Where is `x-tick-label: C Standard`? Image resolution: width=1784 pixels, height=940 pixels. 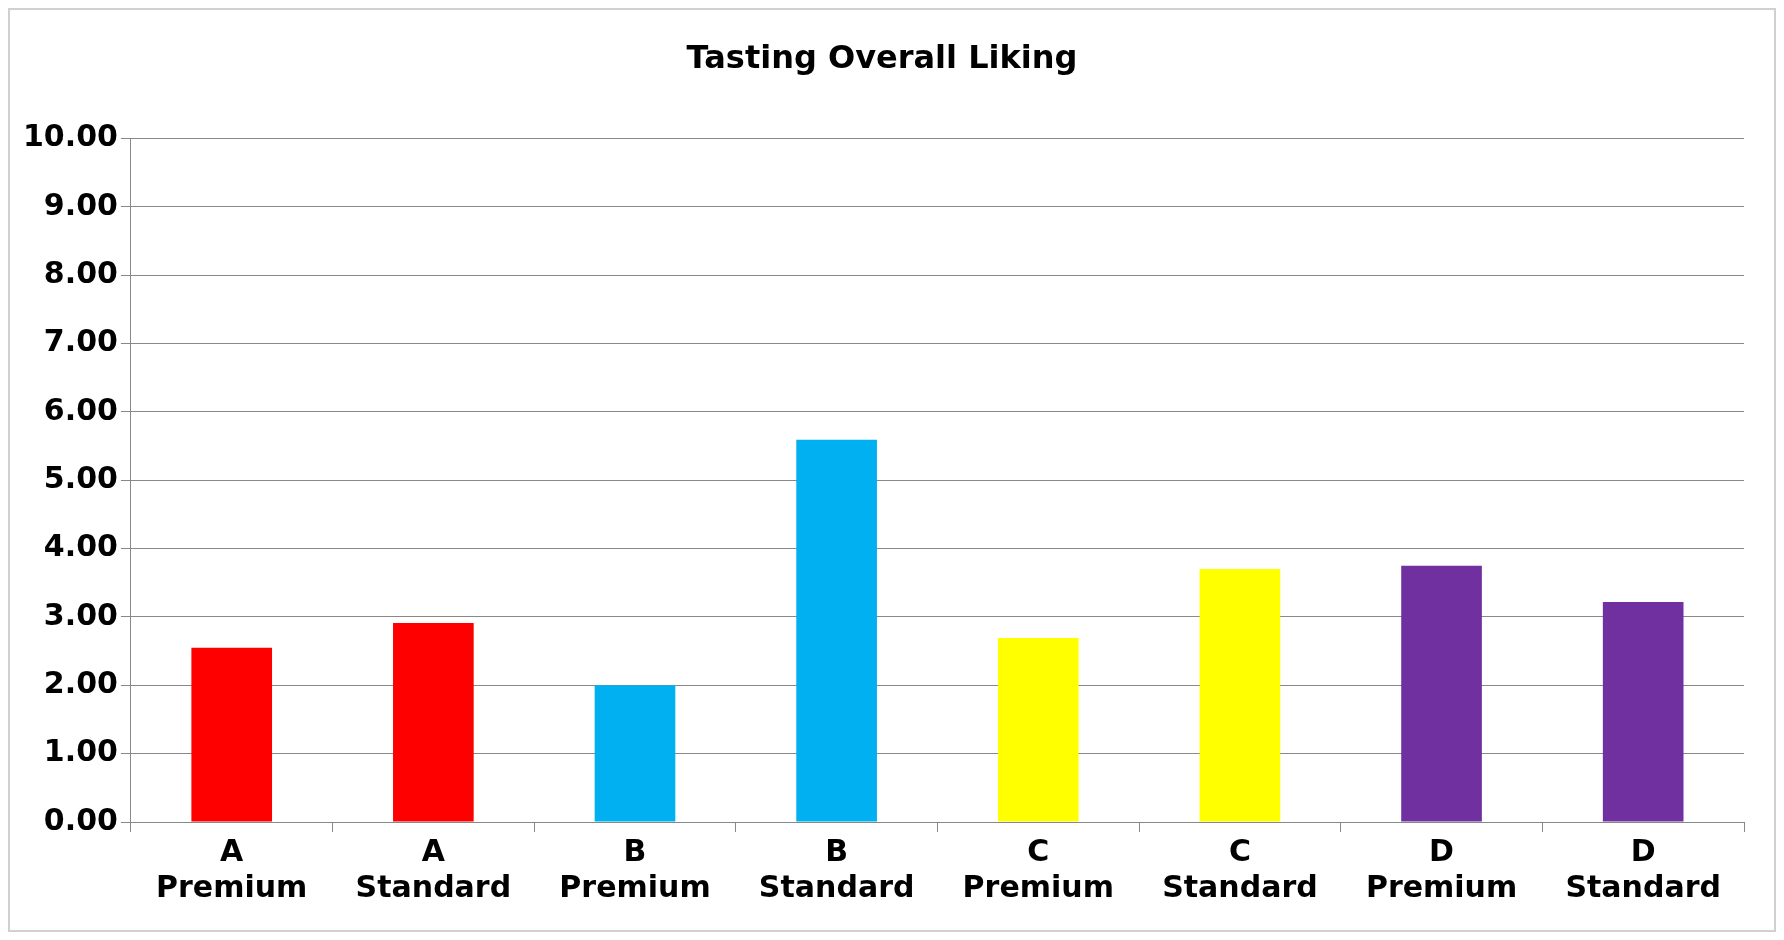 x-tick-label: C Standard is located at coordinates (1240, 868).